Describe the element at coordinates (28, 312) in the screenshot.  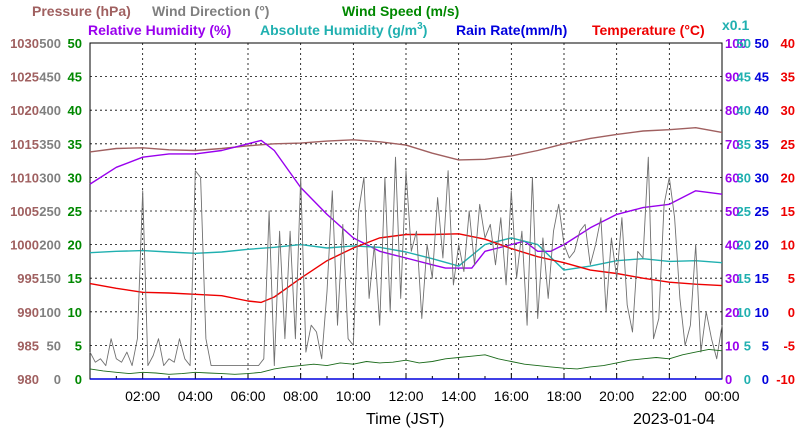
I see `y-tick-label: 990` at that location.